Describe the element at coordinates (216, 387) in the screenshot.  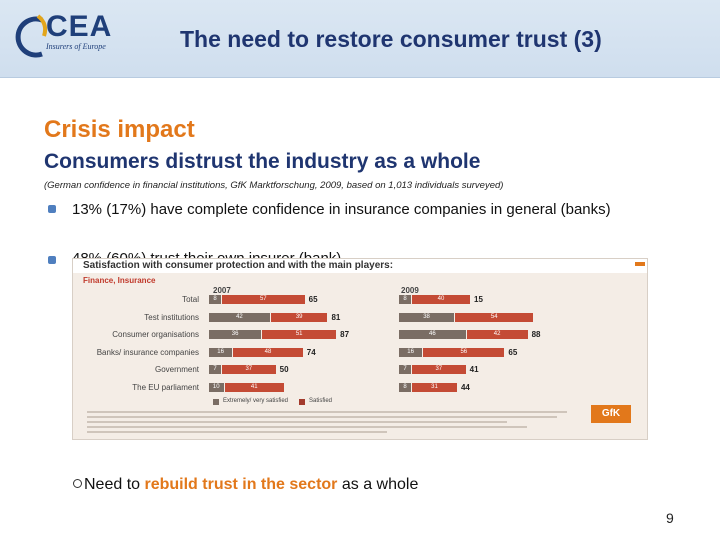
I see `chart-bar-segment: 10` at that location.